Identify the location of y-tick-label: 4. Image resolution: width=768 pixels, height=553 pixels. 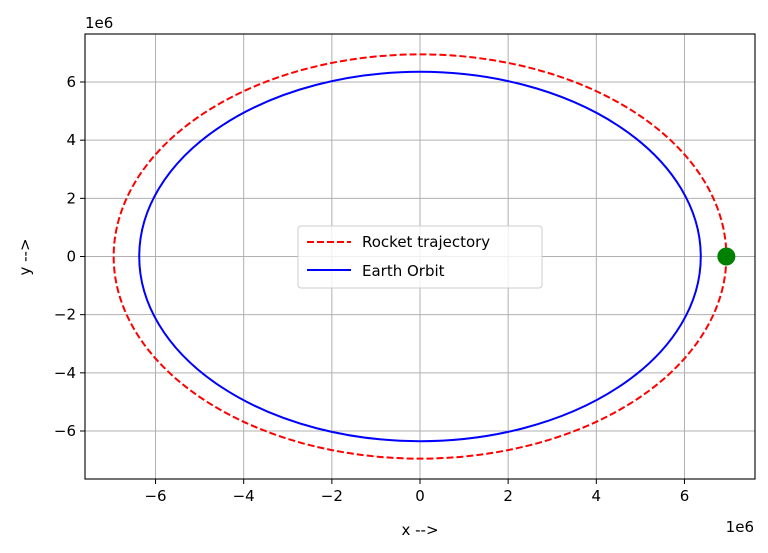
(71, 140).